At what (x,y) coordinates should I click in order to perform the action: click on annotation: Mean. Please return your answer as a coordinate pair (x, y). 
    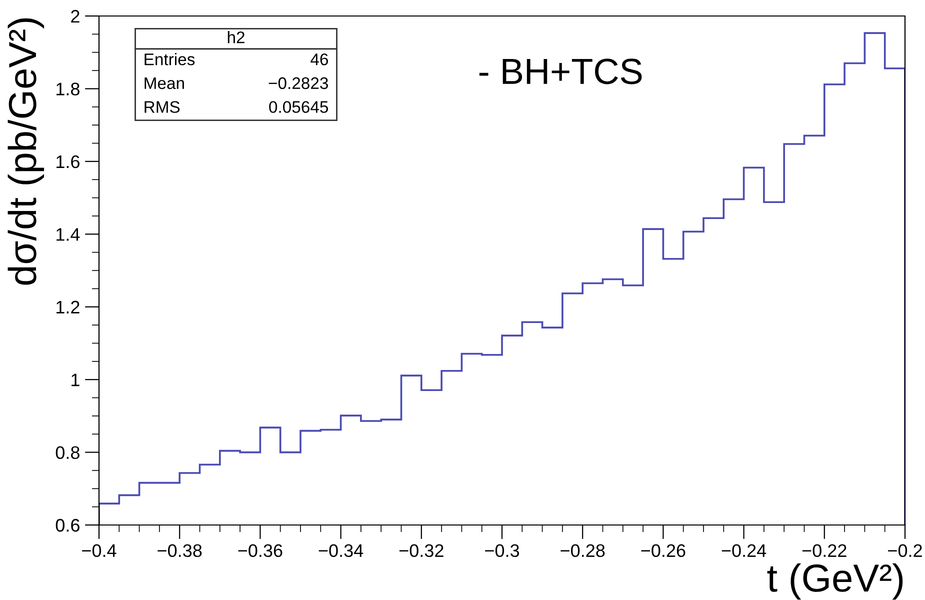
    Looking at the image, I should click on (164, 83).